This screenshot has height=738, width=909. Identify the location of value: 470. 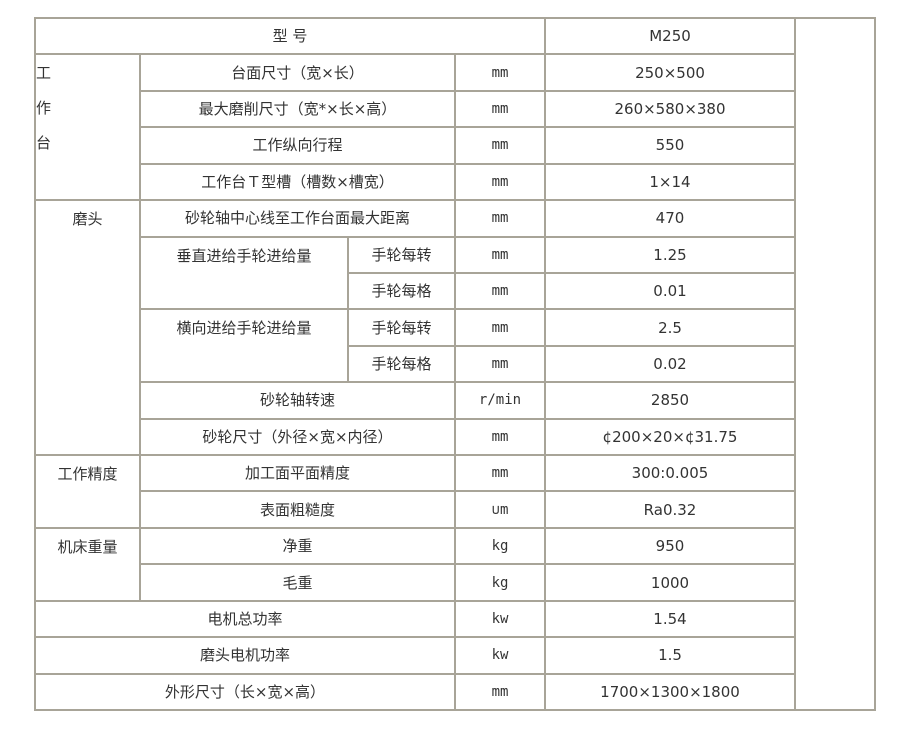
(670, 218).